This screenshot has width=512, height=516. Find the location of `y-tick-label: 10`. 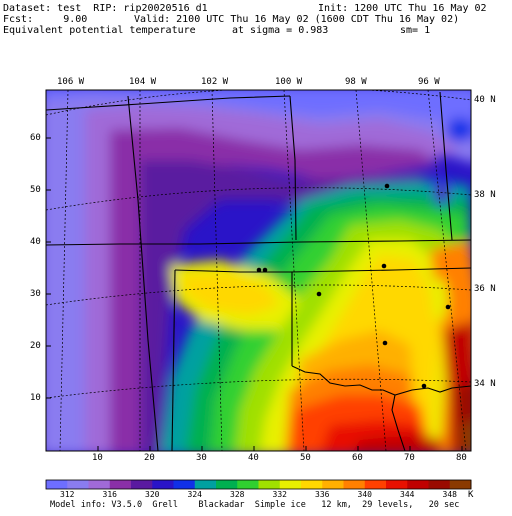

y-tick-label: 10 is located at coordinates (35, 398).